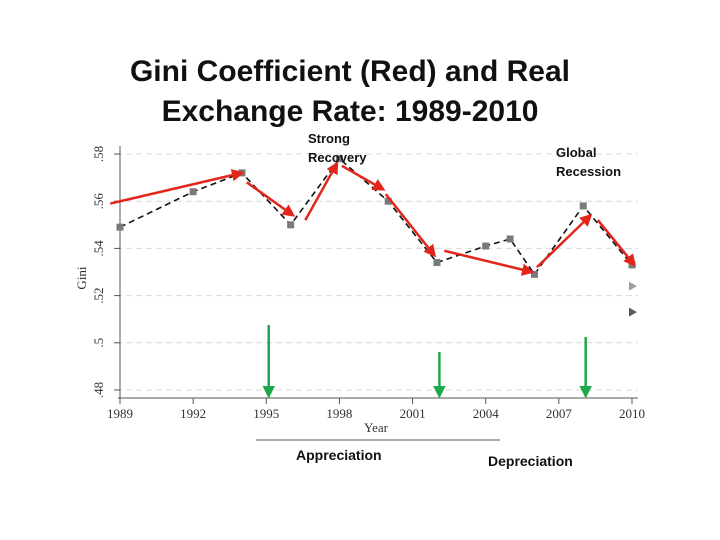 This screenshot has height=540, width=720. What do you see at coordinates (350, 71) in the screenshot?
I see `chart-title-line-1: Gini Coefficient (Red) and Real` at bounding box center [350, 71].